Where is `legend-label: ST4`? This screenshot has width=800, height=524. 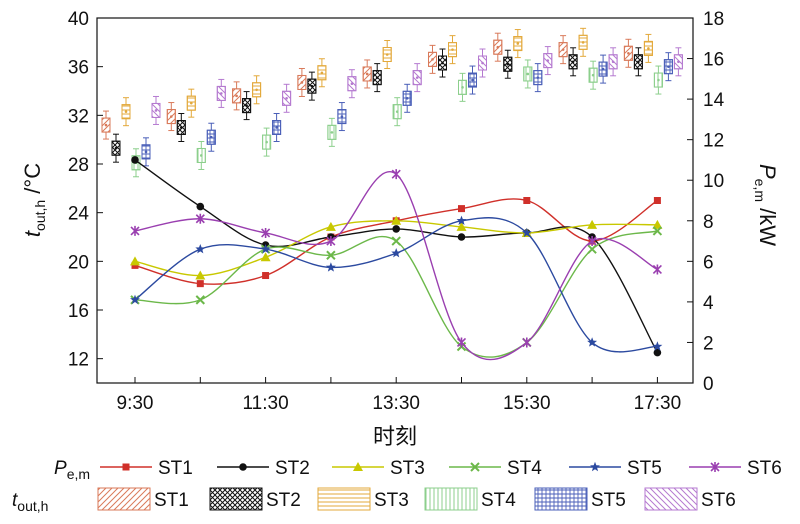 legend-label: ST4 is located at coordinates (498, 500).